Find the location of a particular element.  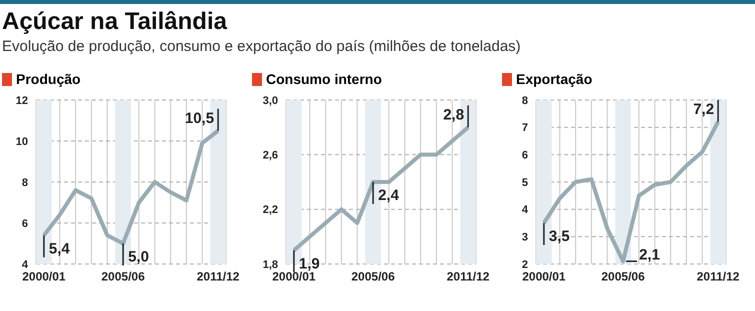

annotation: 7,2 is located at coordinates (703, 109).